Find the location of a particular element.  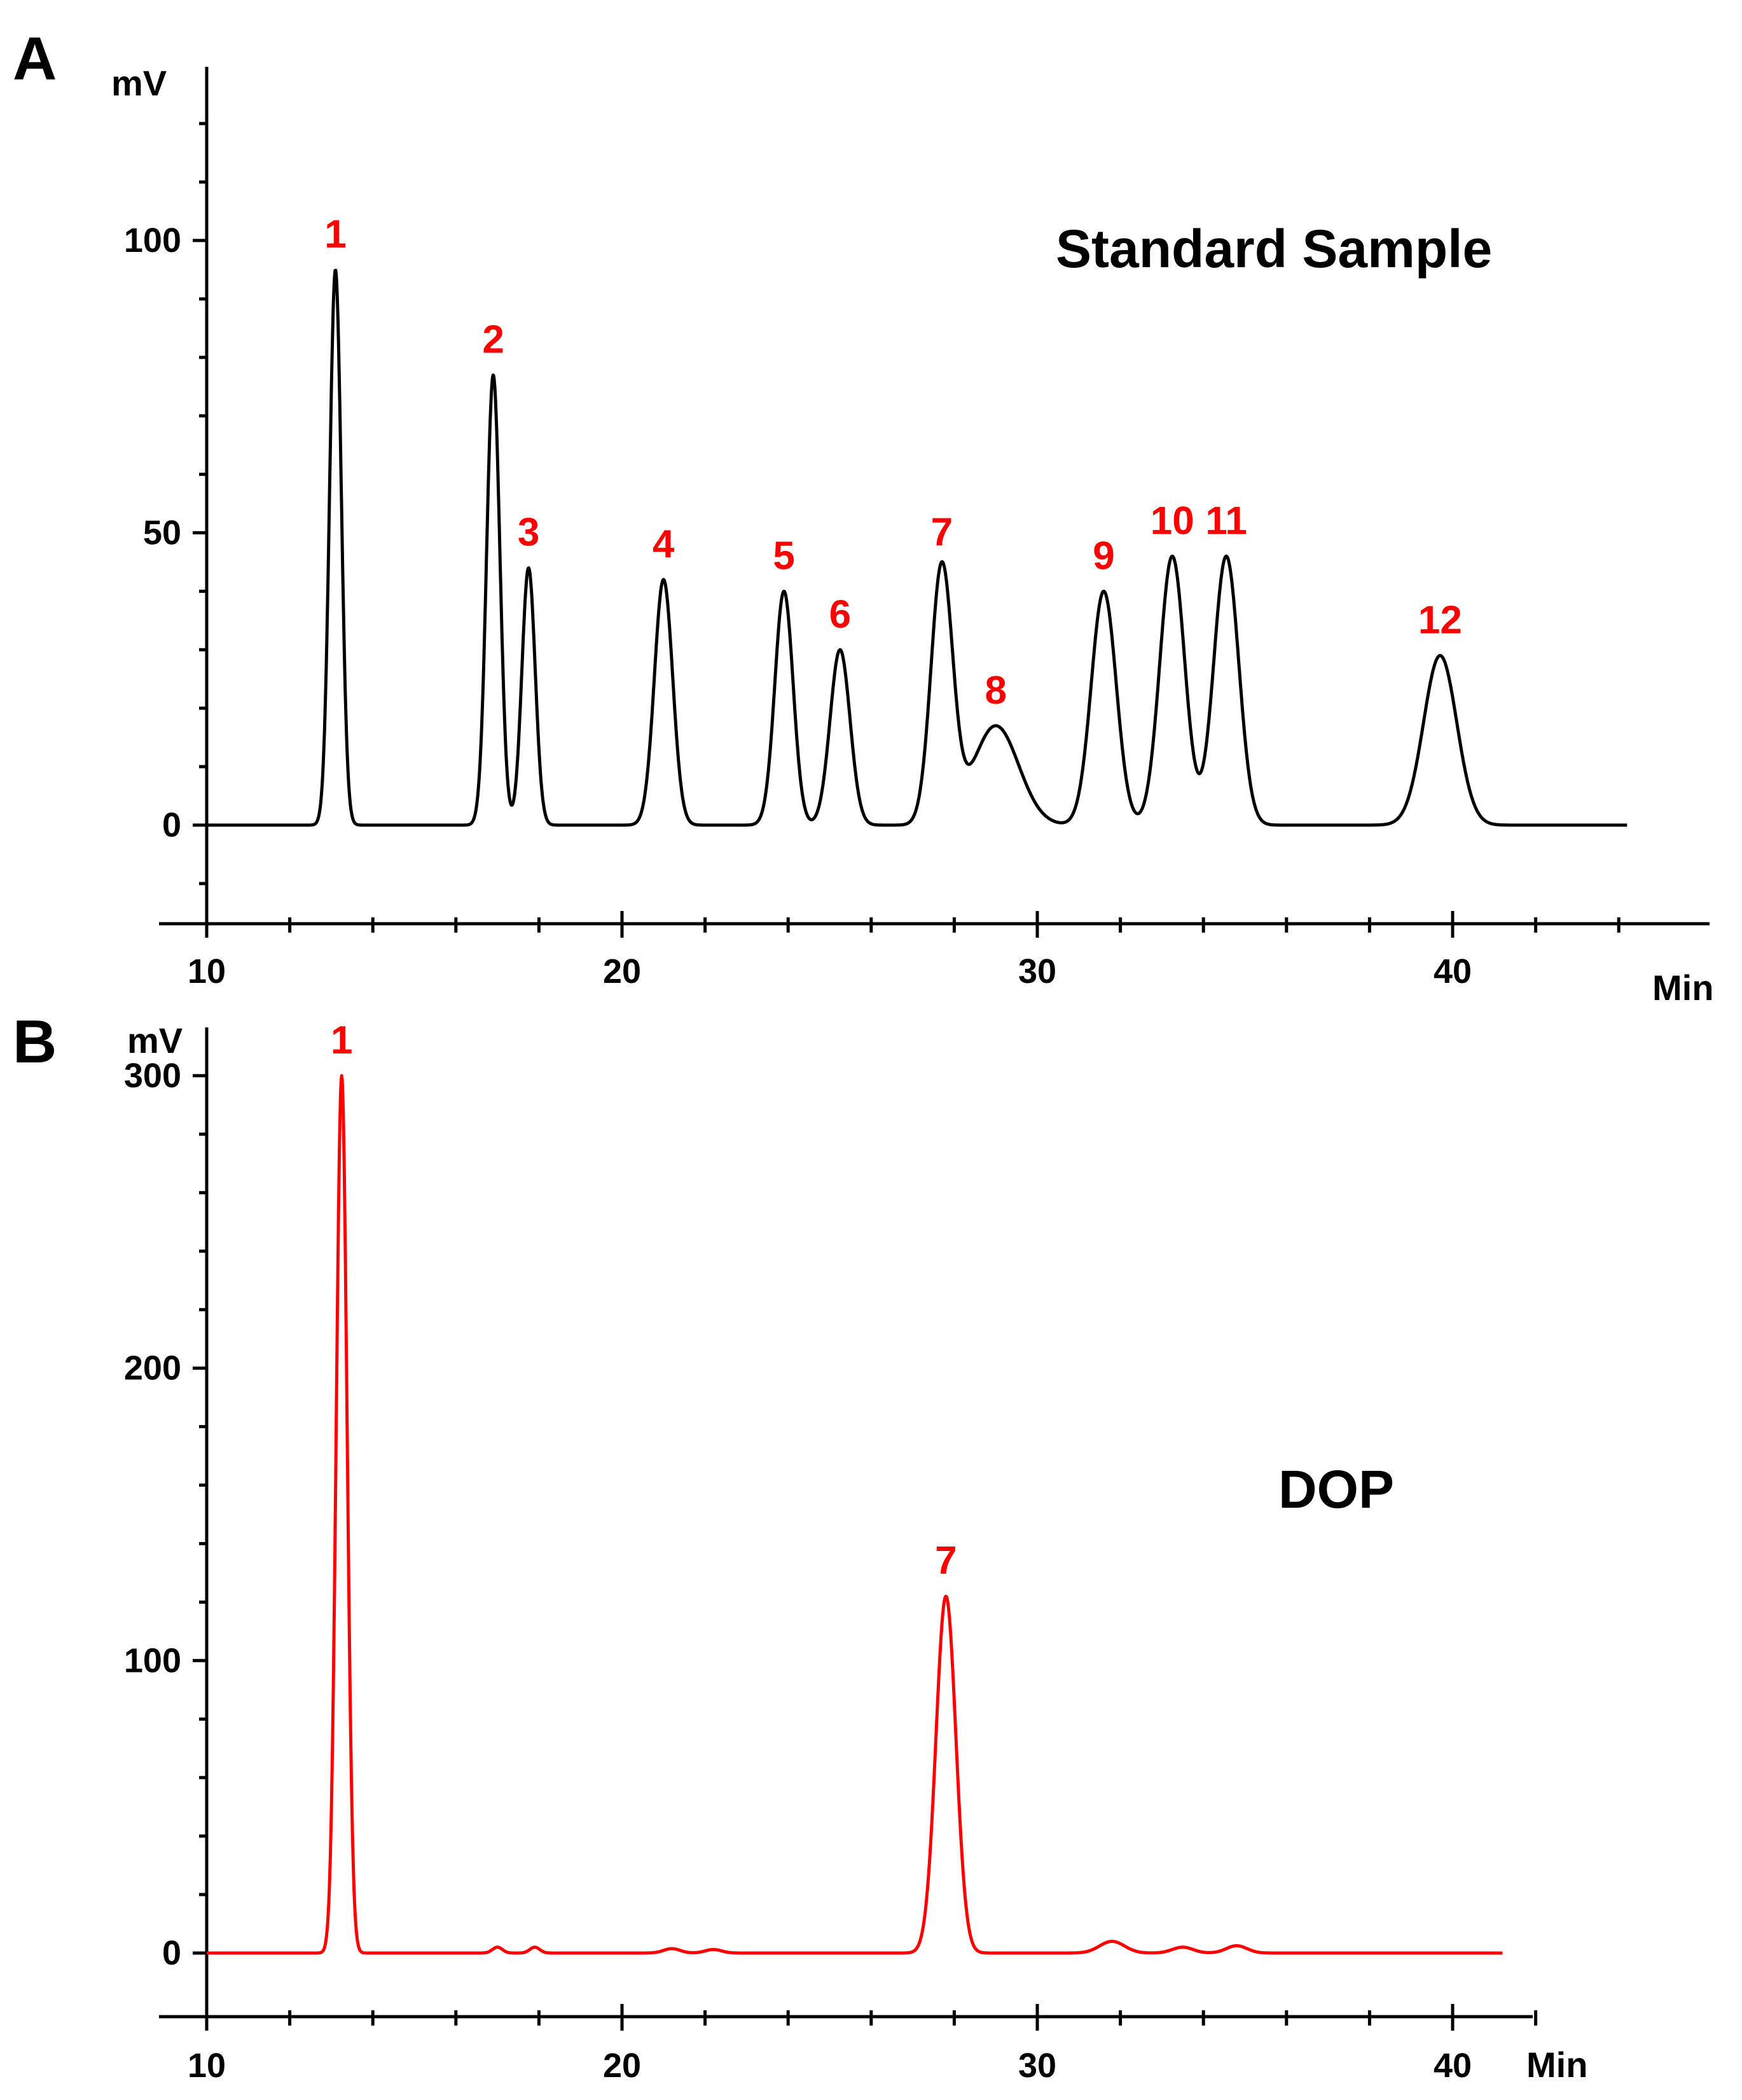

peak-label: 8 is located at coordinates (995, 691).